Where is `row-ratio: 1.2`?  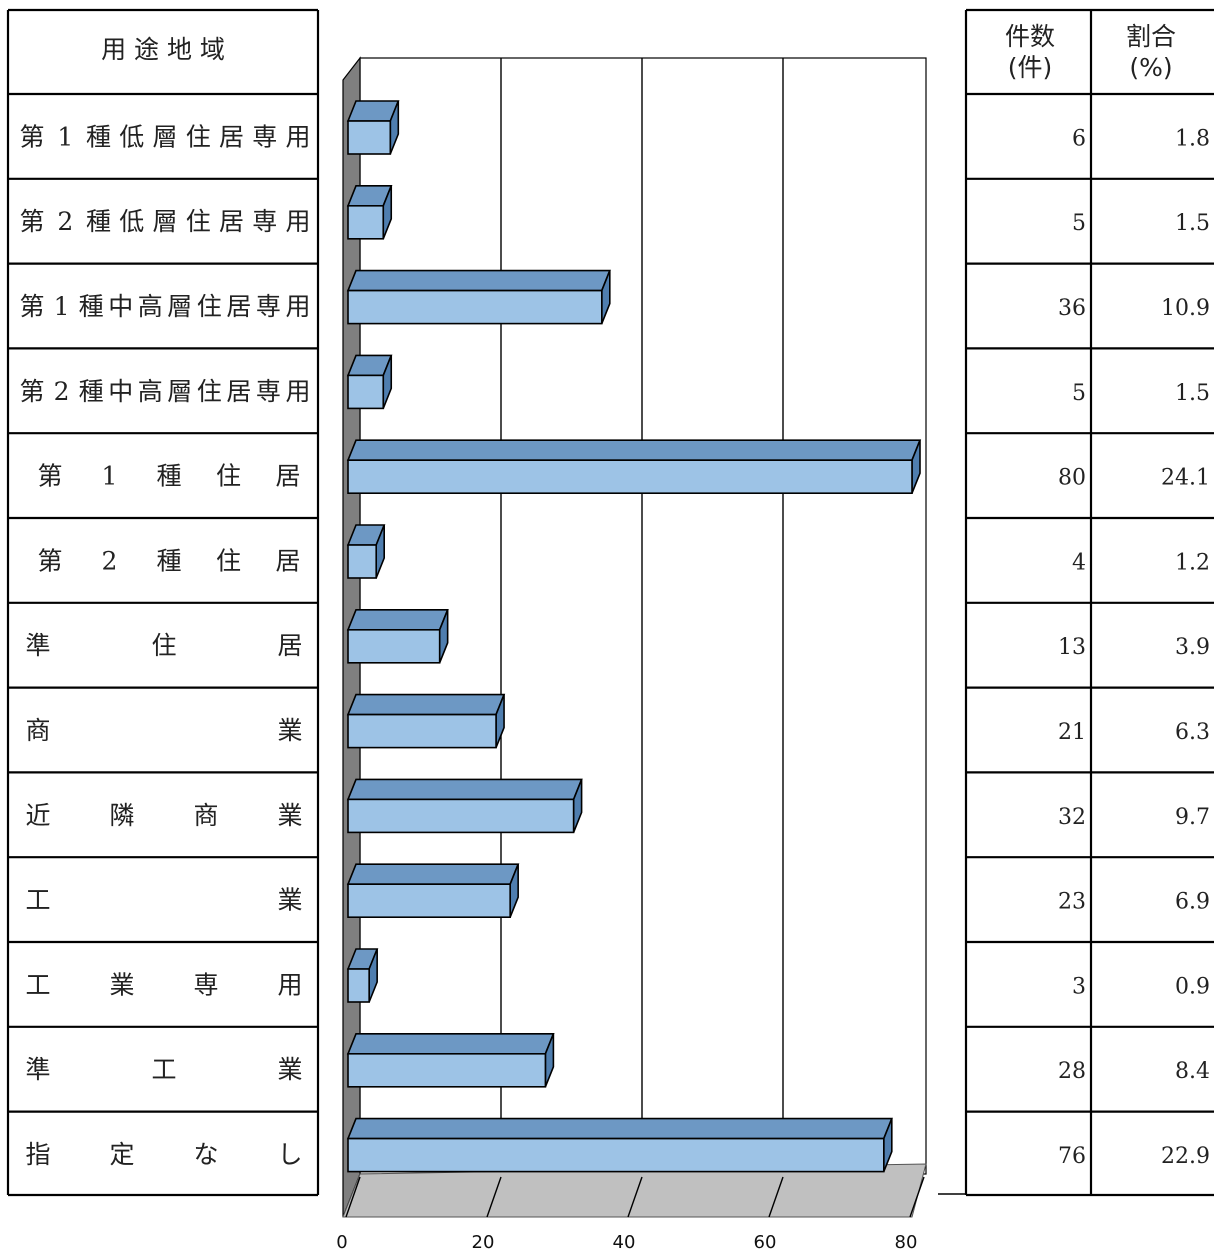
row-ratio: 1.2 is located at coordinates (1192, 562).